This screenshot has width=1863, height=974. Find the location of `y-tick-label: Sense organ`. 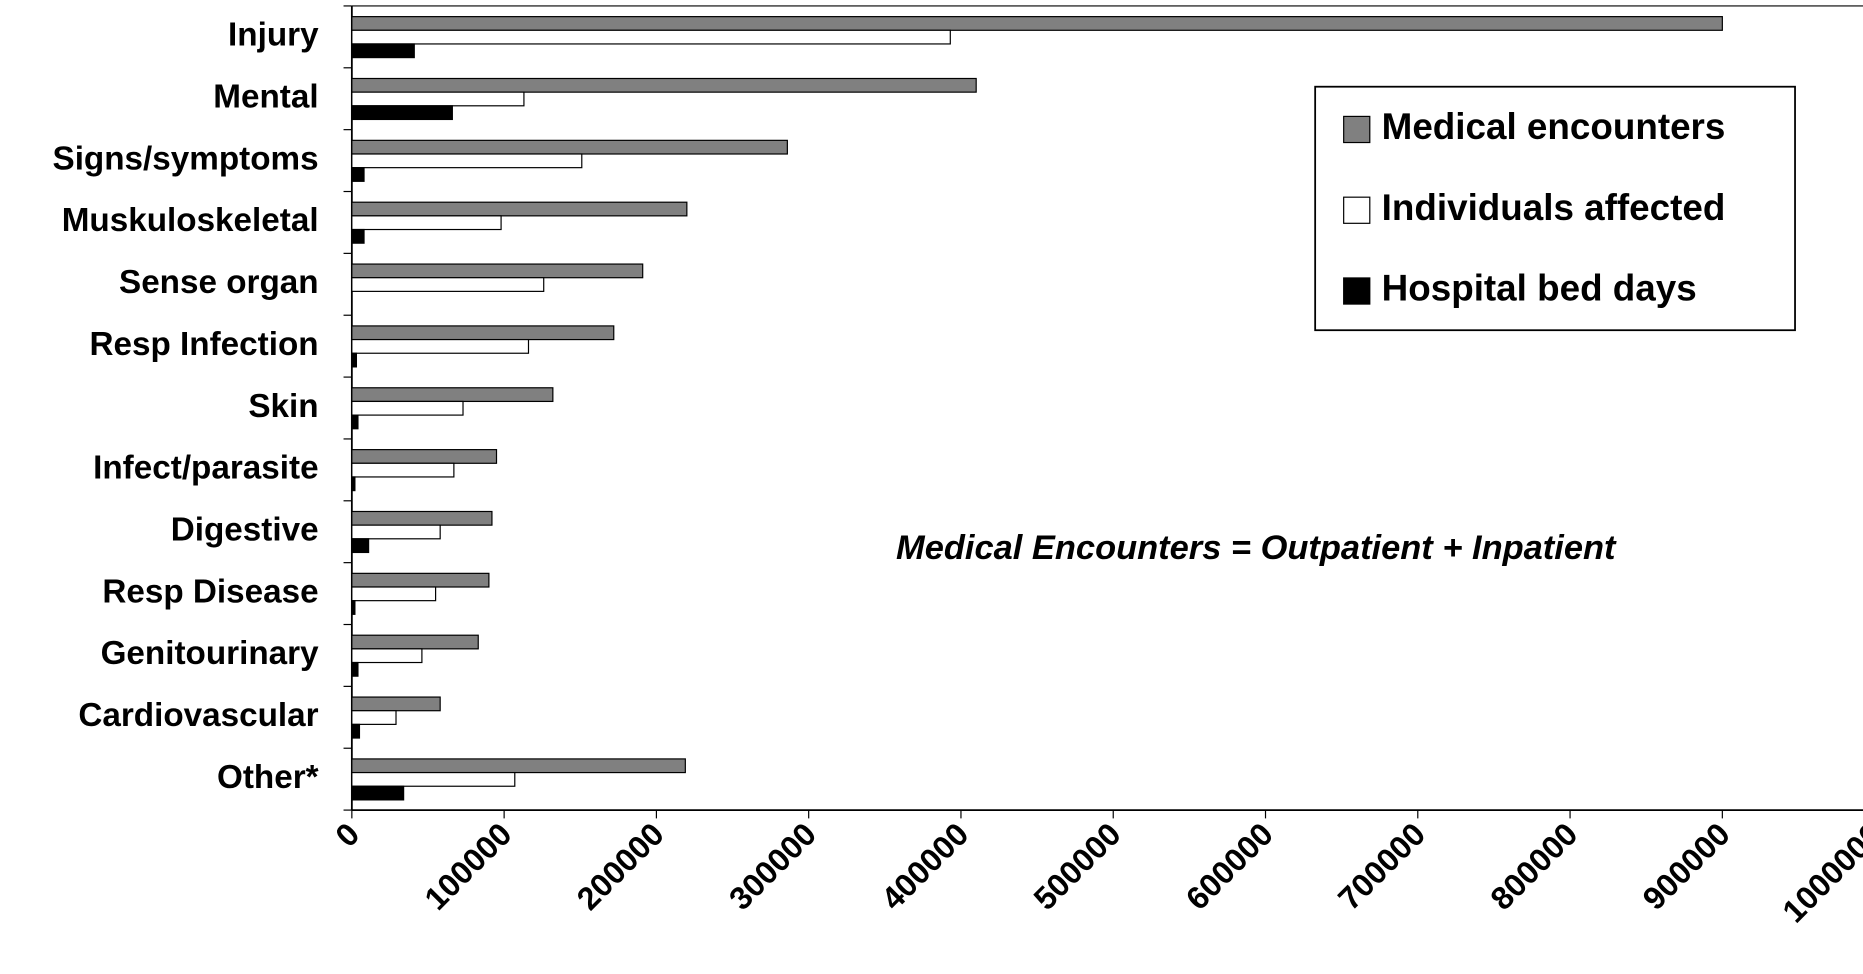

y-tick-label: Sense organ is located at coordinates (219, 282).